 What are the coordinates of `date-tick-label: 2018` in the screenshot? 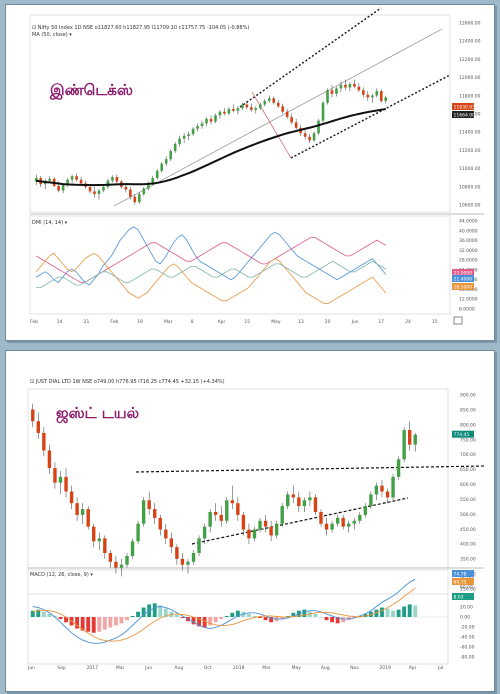 It's located at (239, 668).